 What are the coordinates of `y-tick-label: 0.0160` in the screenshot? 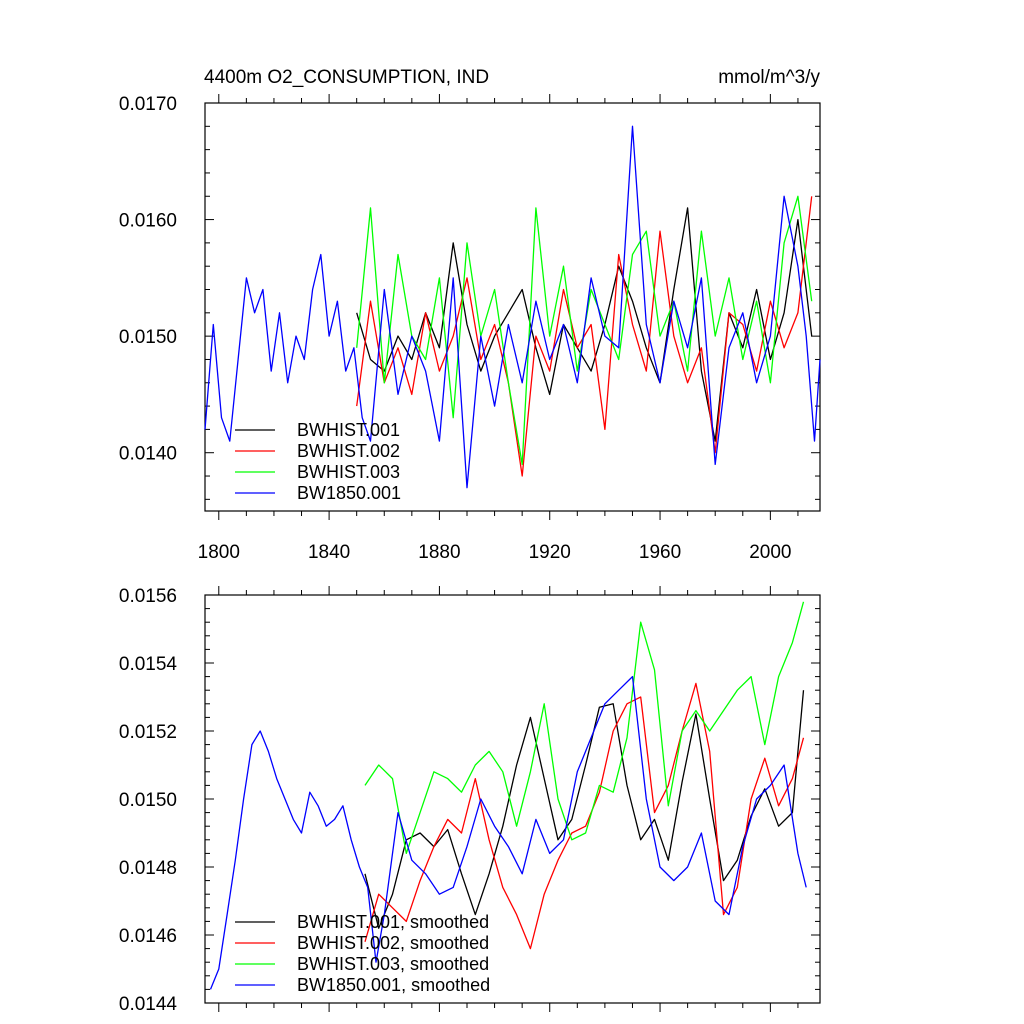 It's located at (148, 221).